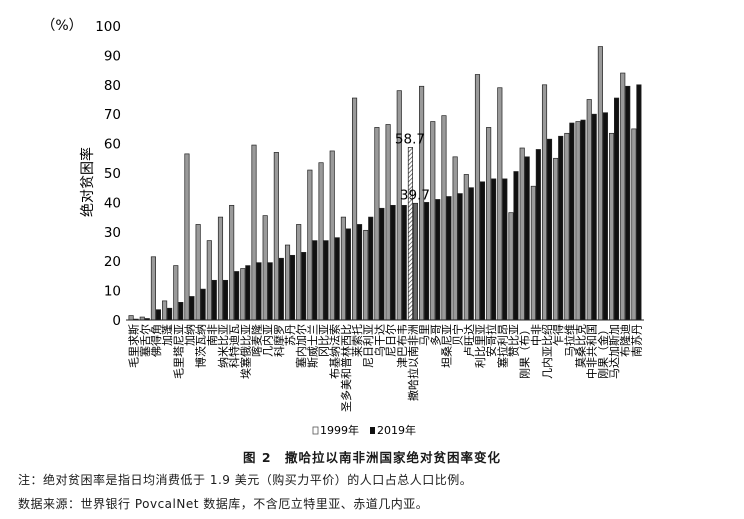 Image resolution: width=744 pixels, height=519 pixels. What do you see at coordinates (61, 26) in the screenshot?
I see `y-axis-unit: （%）` at bounding box center [61, 26].